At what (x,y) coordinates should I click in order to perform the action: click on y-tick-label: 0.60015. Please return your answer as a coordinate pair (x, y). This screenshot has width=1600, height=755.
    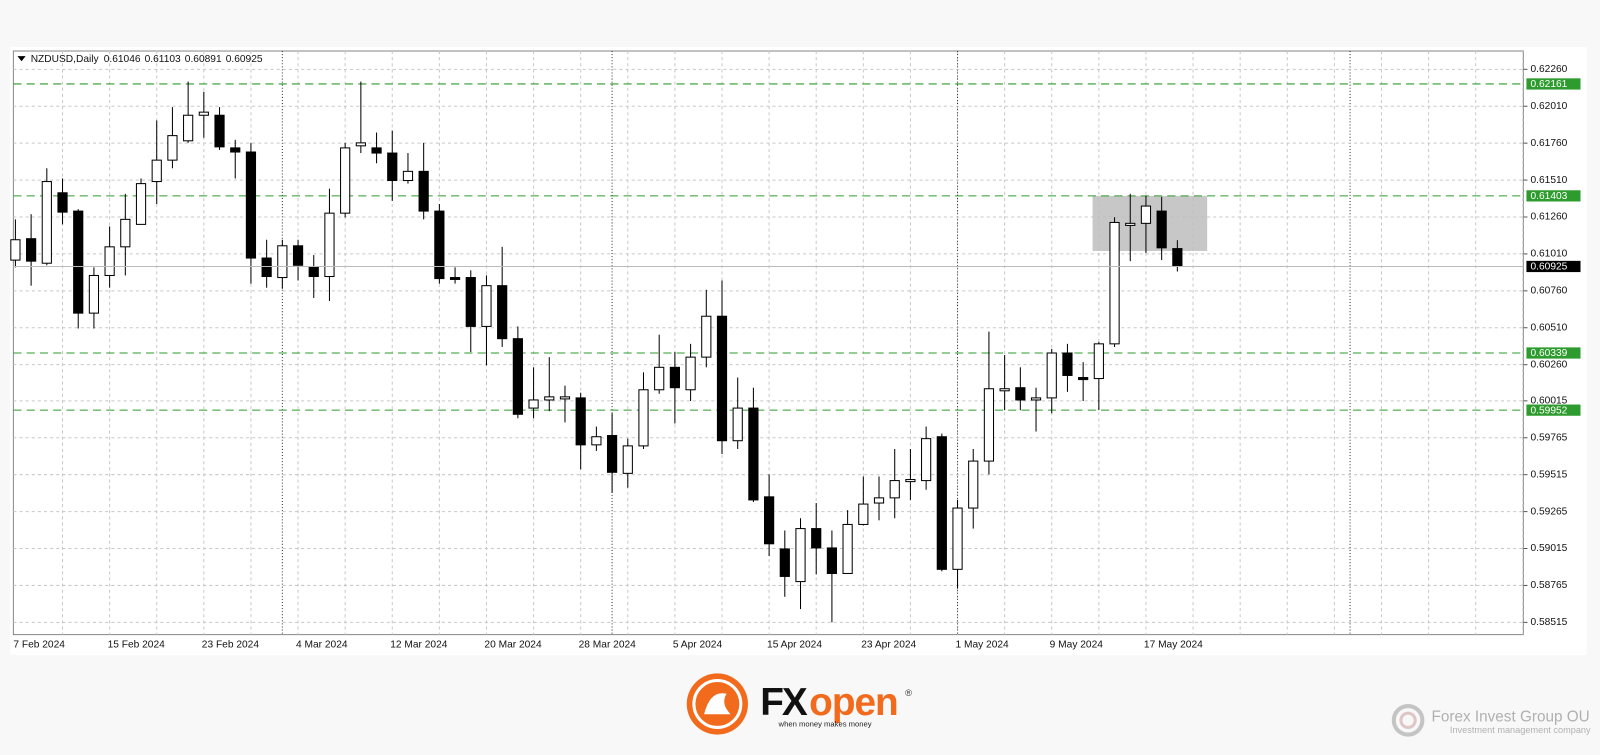
    Looking at the image, I should click on (1549, 401).